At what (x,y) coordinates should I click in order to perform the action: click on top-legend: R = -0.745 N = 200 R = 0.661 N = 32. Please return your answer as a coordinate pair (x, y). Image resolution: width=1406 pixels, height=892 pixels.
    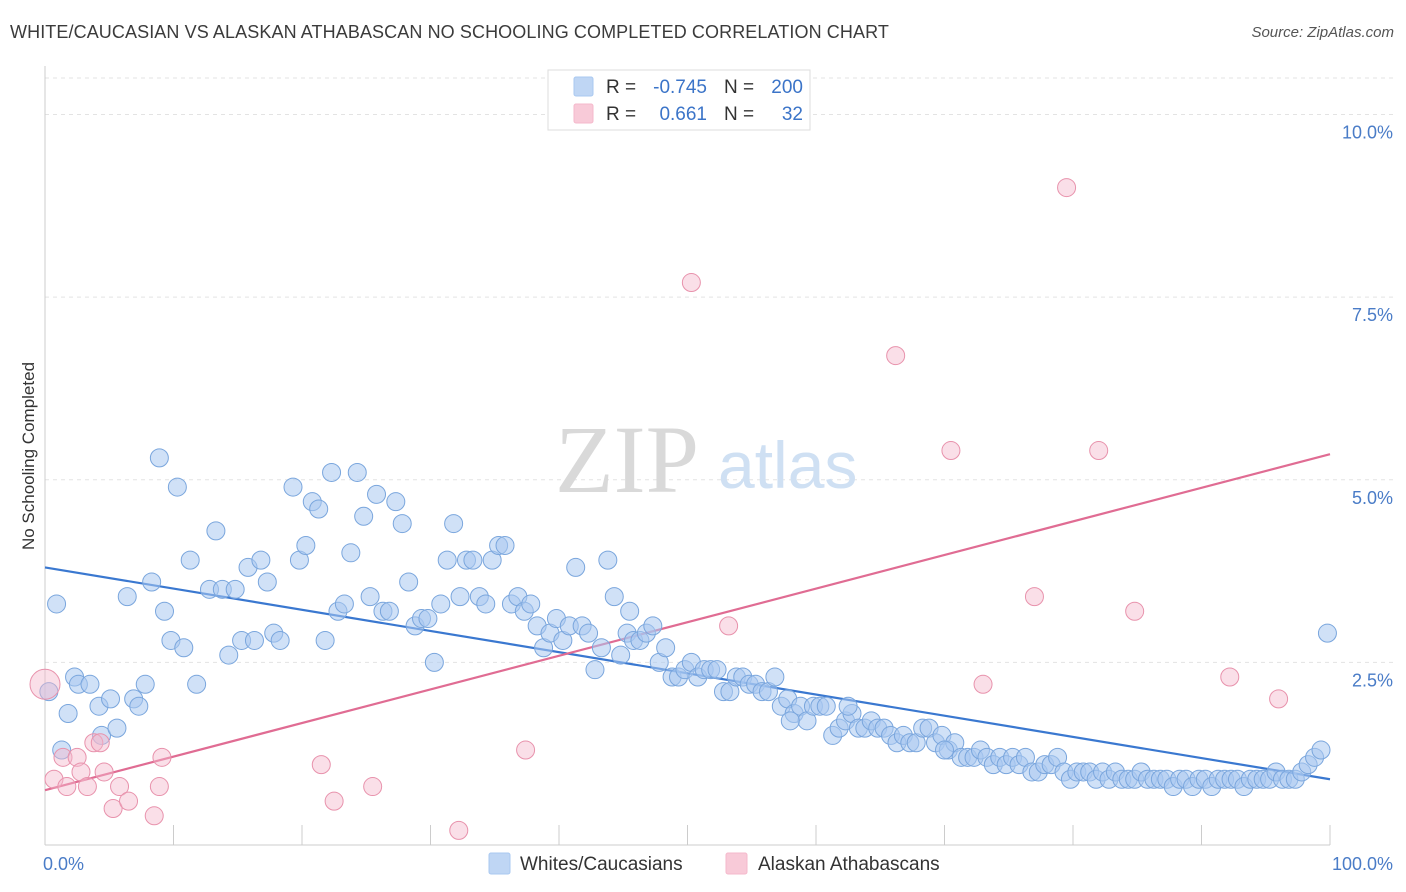
    Looking at the image, I should click on (679, 100).